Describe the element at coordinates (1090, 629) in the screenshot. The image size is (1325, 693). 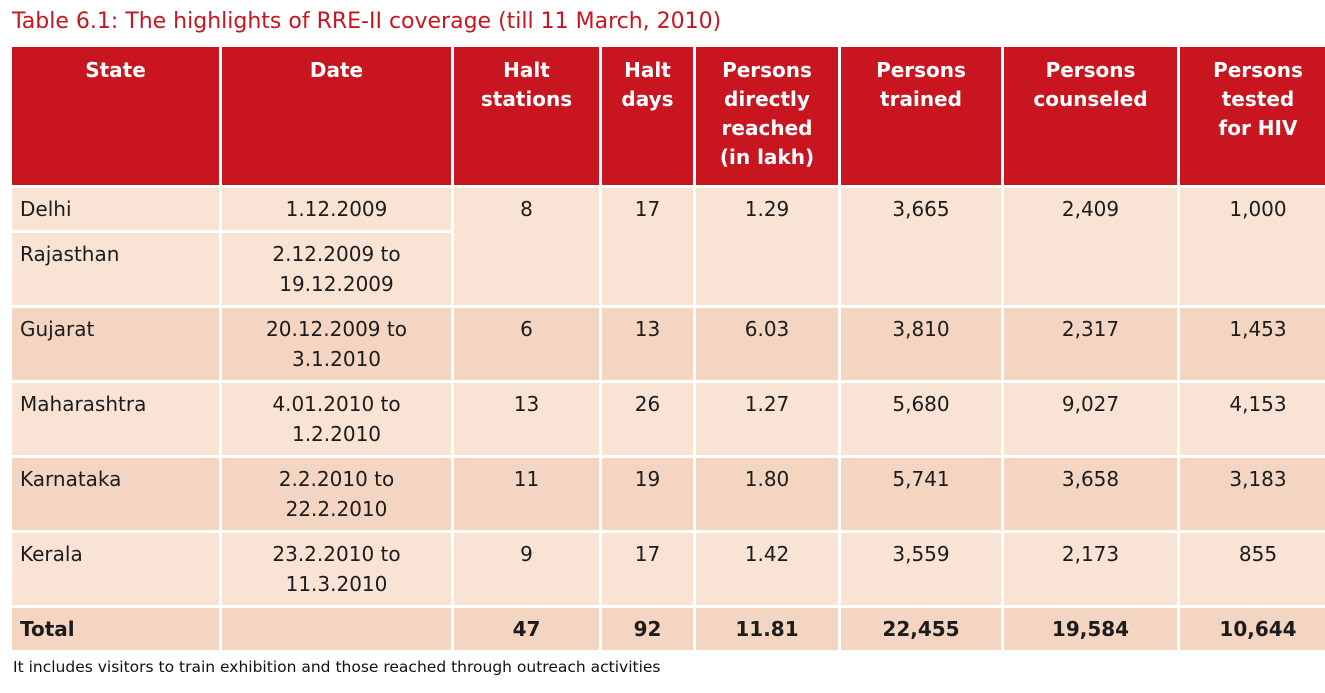
I see `cell-persons-counseled: 19,584` at that location.